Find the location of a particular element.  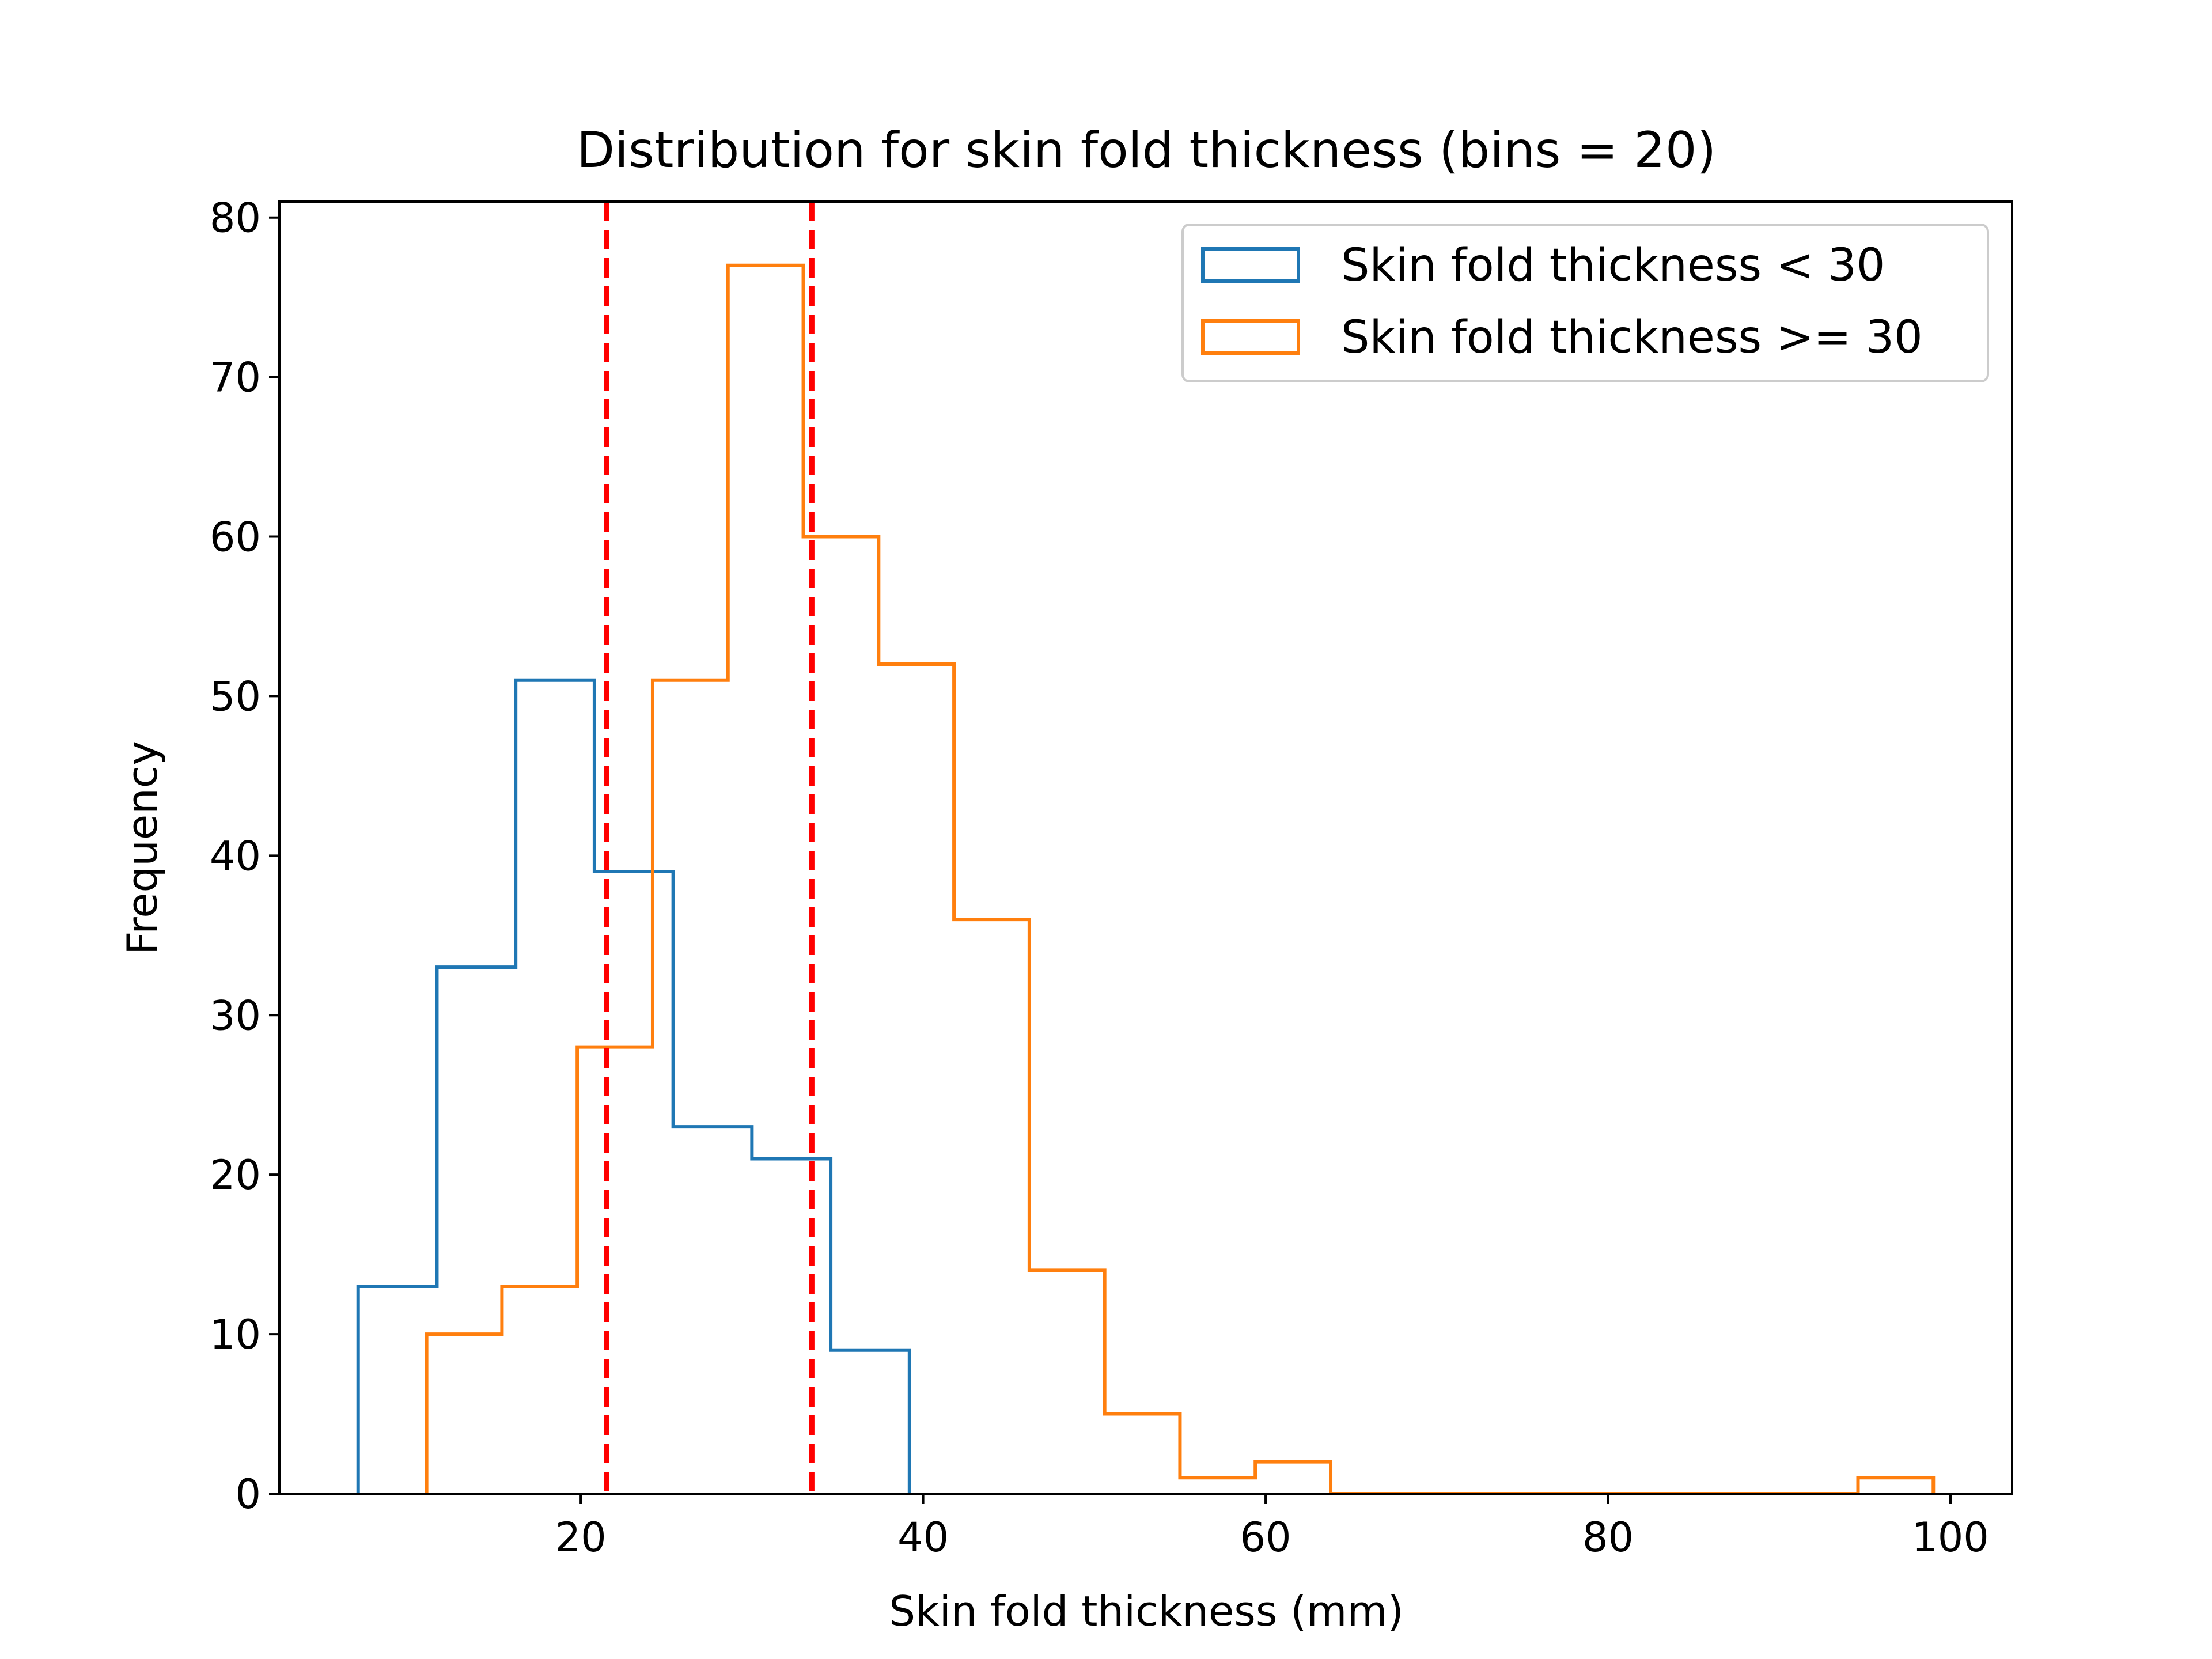

x-tick-label: 20 is located at coordinates (581, 1537).